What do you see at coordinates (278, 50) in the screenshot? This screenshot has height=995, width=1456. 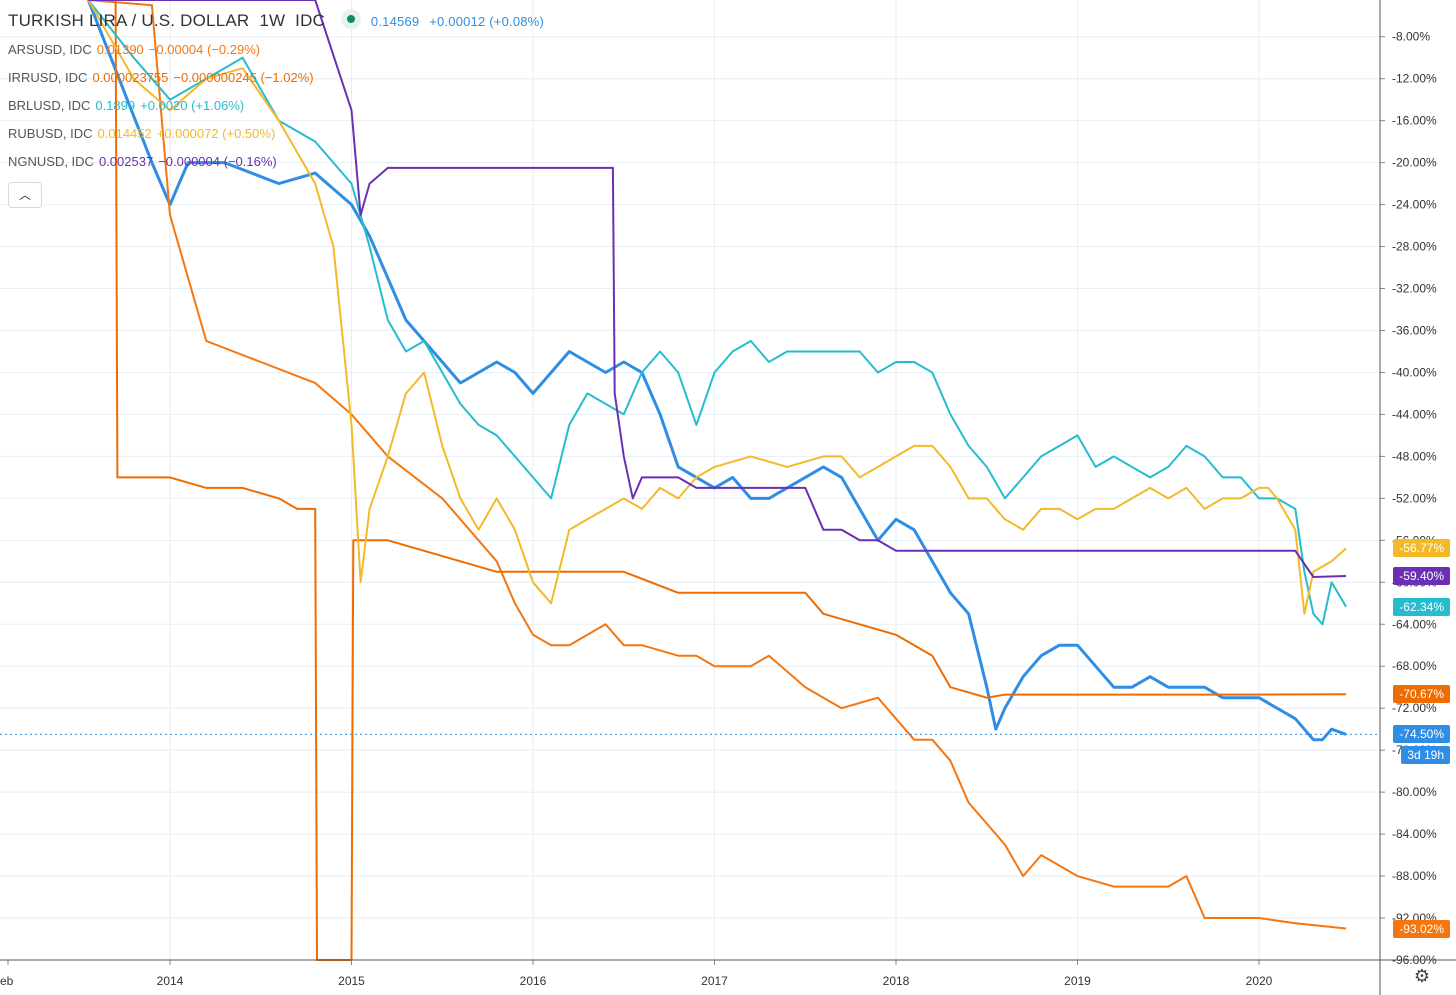 I see `legend-item: ARSUSD, IDC 0.01390 −0.00004 (−0.29%)` at bounding box center [278, 50].